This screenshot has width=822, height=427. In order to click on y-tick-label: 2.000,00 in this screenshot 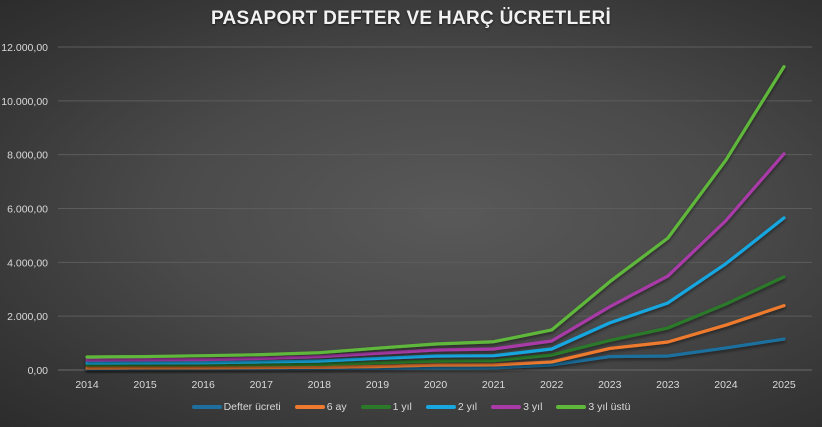, I will do `click(27, 317)`.